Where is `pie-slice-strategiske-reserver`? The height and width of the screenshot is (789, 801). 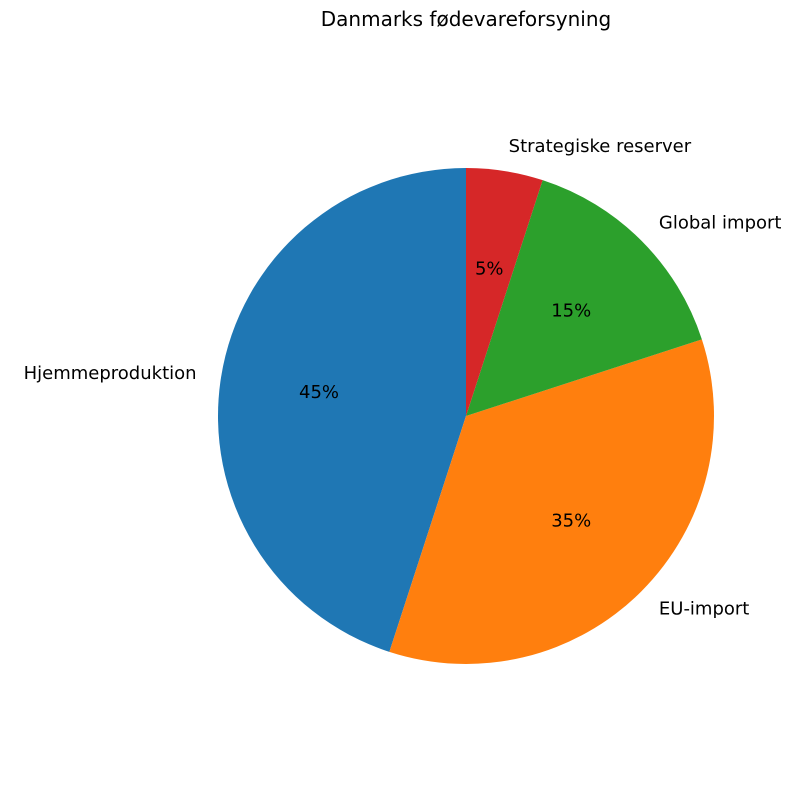
pie-slice-strategiske-reserver is located at coordinates (504, 292).